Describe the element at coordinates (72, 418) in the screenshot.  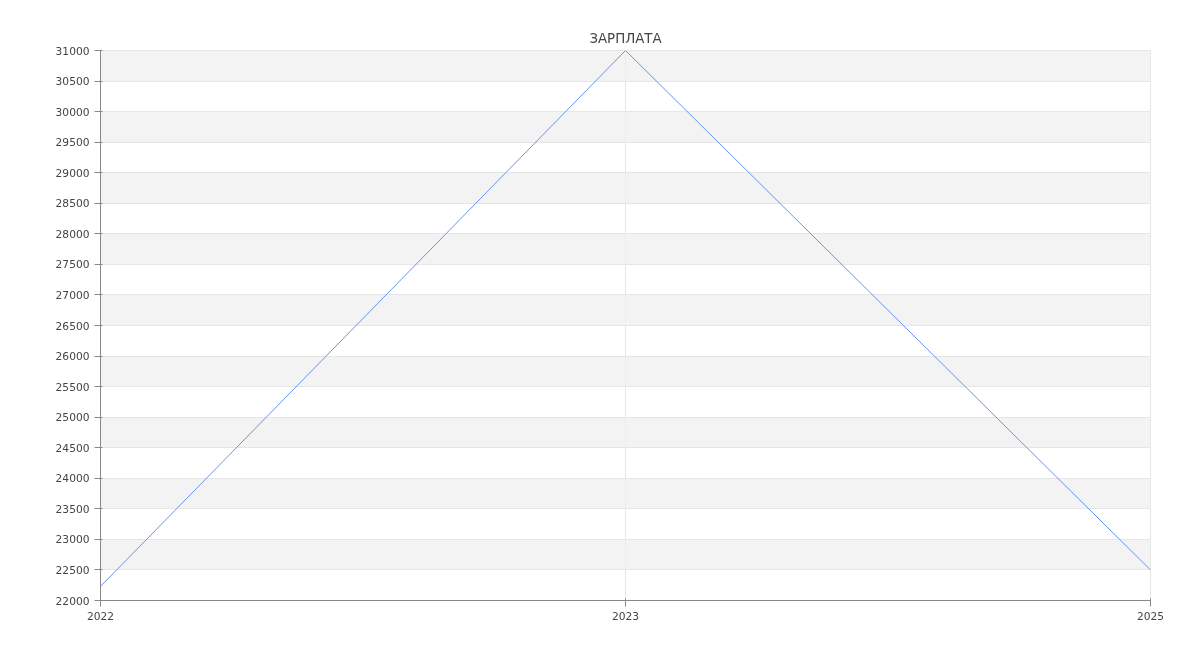
I see `y-tick-label: 25000` at that location.